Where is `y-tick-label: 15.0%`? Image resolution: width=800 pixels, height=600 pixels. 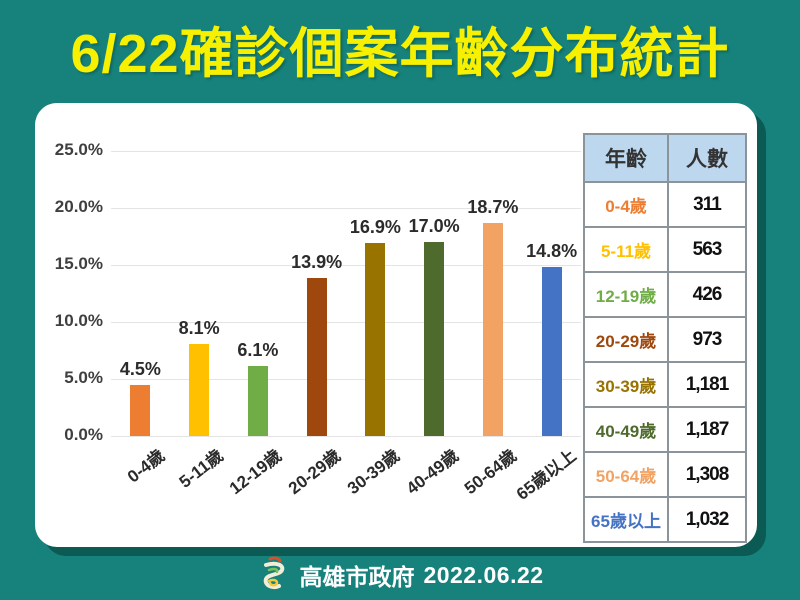
y-tick-label: 15.0% is located at coordinates (78, 263).